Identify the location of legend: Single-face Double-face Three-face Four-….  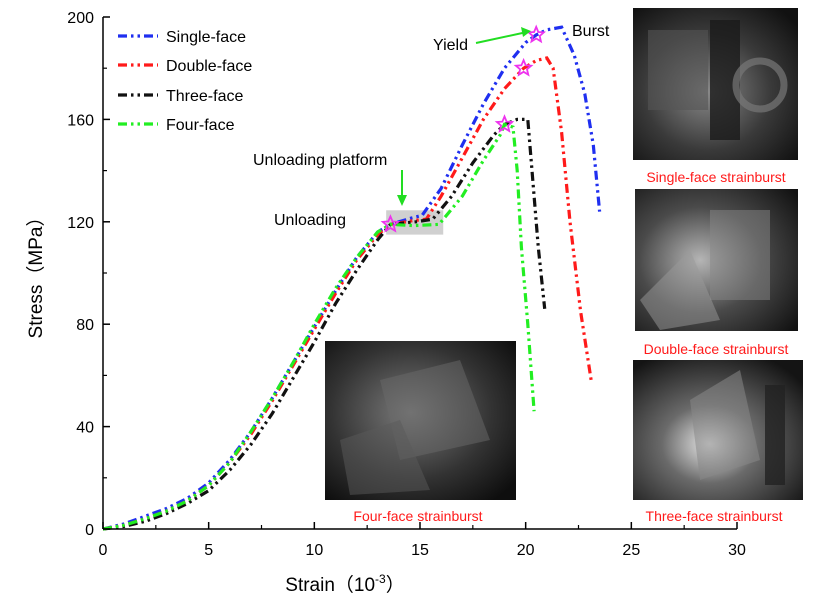
(185, 81).